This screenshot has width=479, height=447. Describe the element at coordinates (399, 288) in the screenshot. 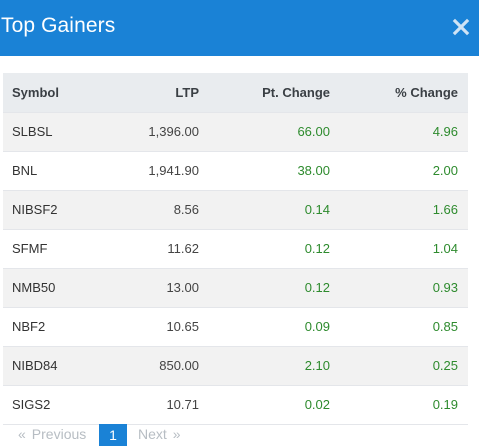

I see `pct-change-cell: 0.93` at that location.